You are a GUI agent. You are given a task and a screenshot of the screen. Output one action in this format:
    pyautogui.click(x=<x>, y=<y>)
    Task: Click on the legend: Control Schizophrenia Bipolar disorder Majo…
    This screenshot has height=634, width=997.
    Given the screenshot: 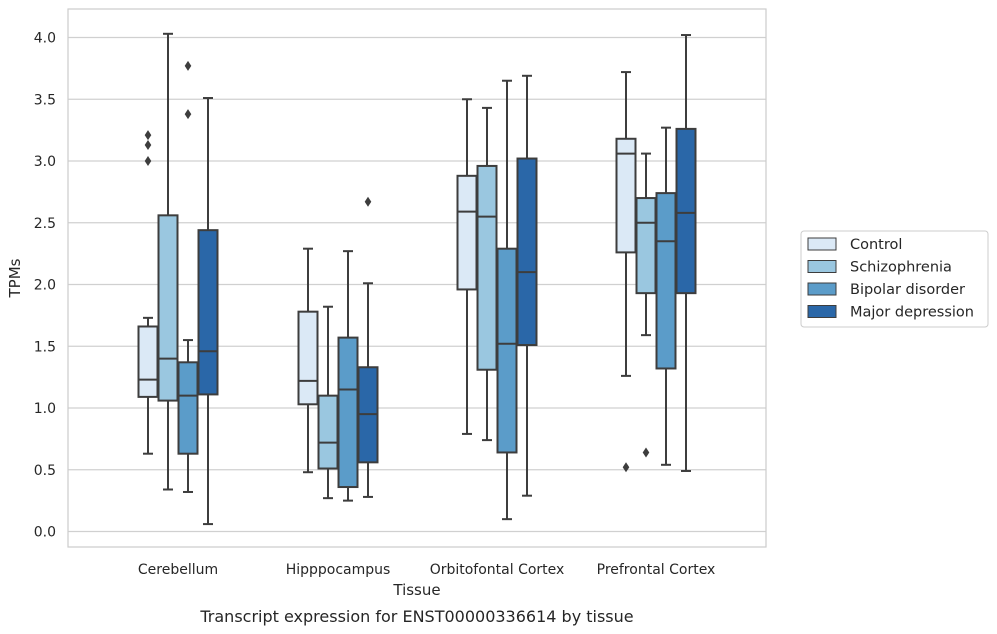 What is the action you would take?
    pyautogui.click(x=894, y=279)
    